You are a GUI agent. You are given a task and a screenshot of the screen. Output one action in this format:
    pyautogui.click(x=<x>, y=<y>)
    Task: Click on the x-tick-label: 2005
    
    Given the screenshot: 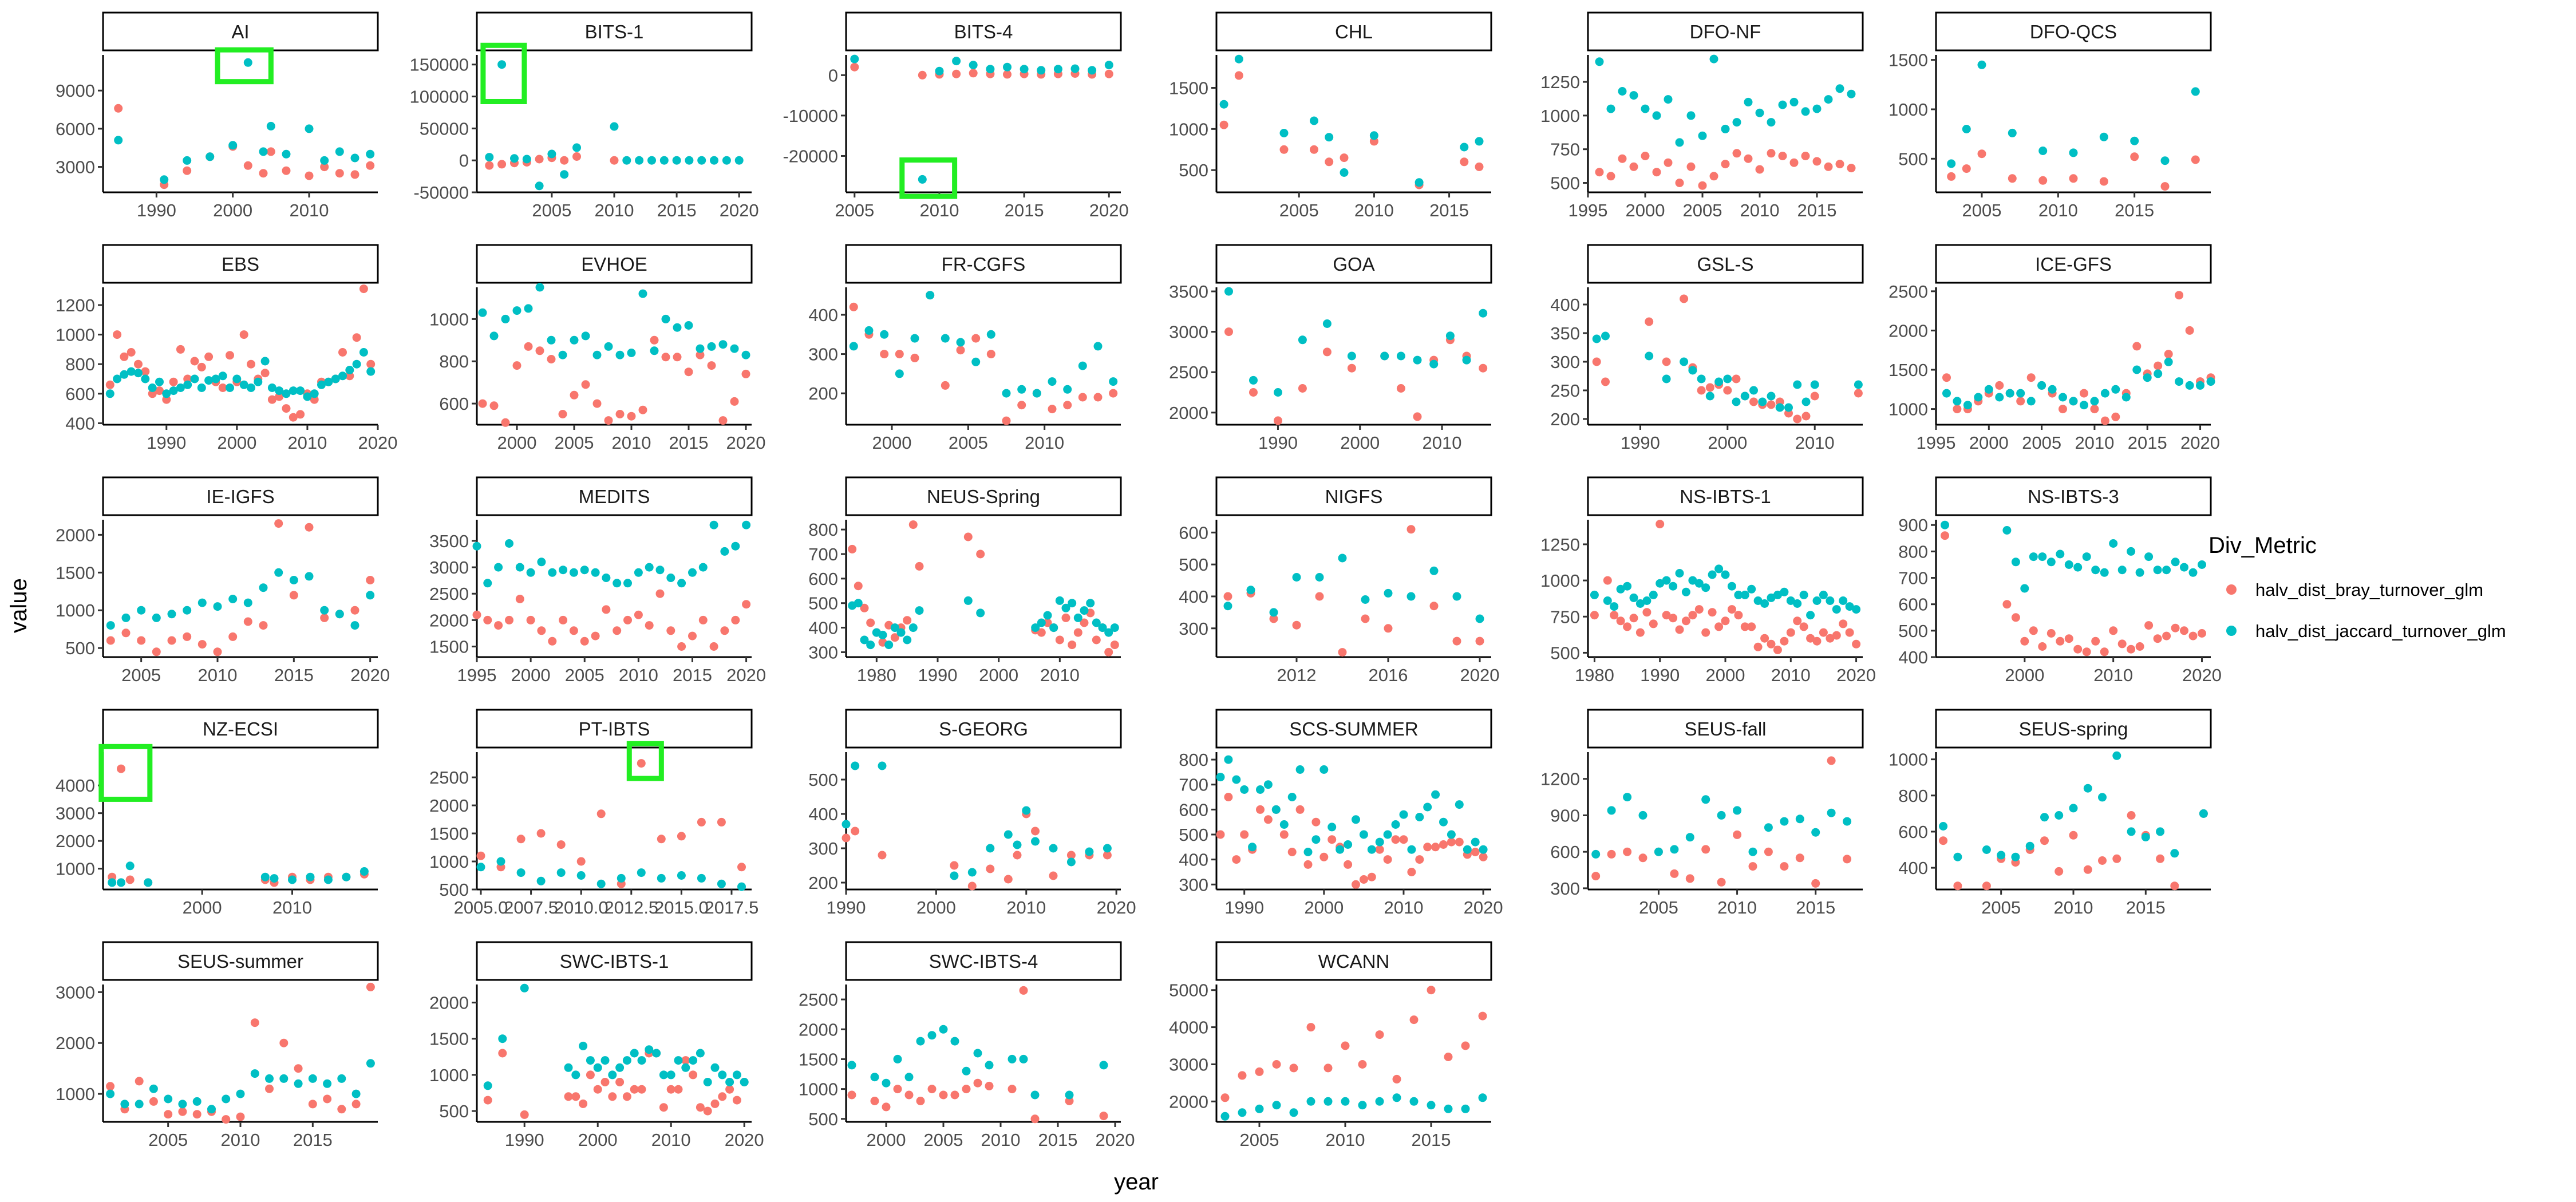 What is the action you would take?
    pyautogui.click(x=574, y=443)
    